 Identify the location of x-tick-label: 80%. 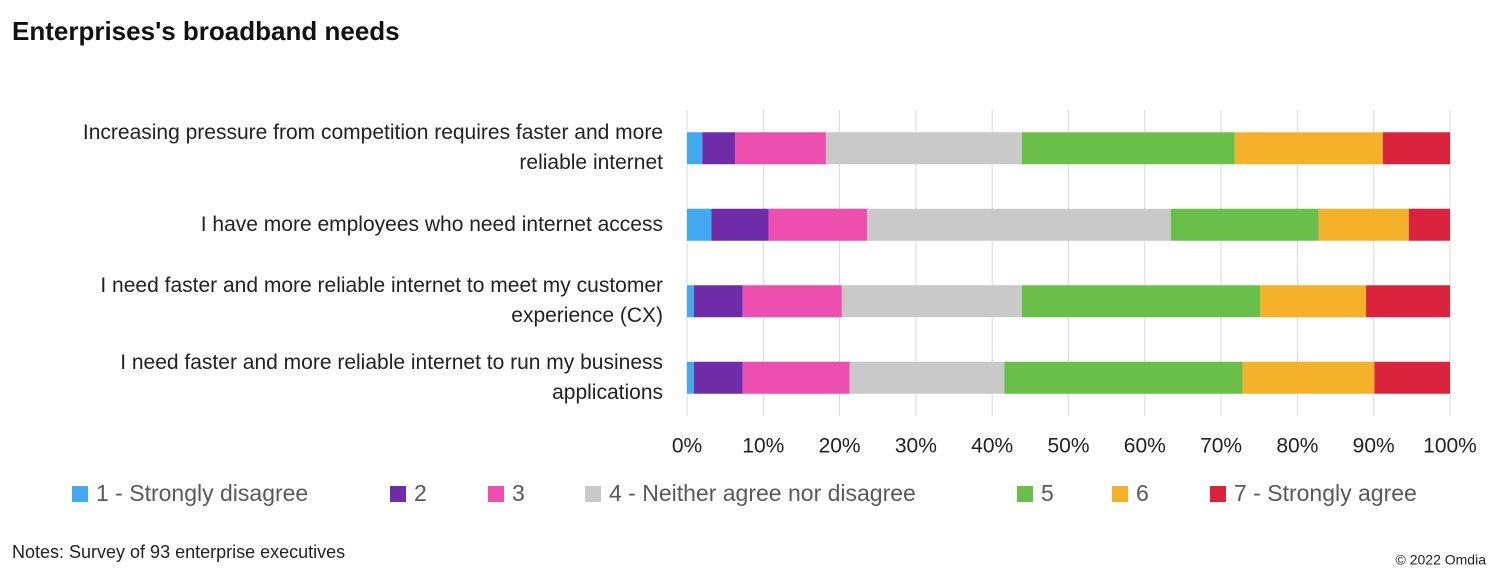
(1297, 446).